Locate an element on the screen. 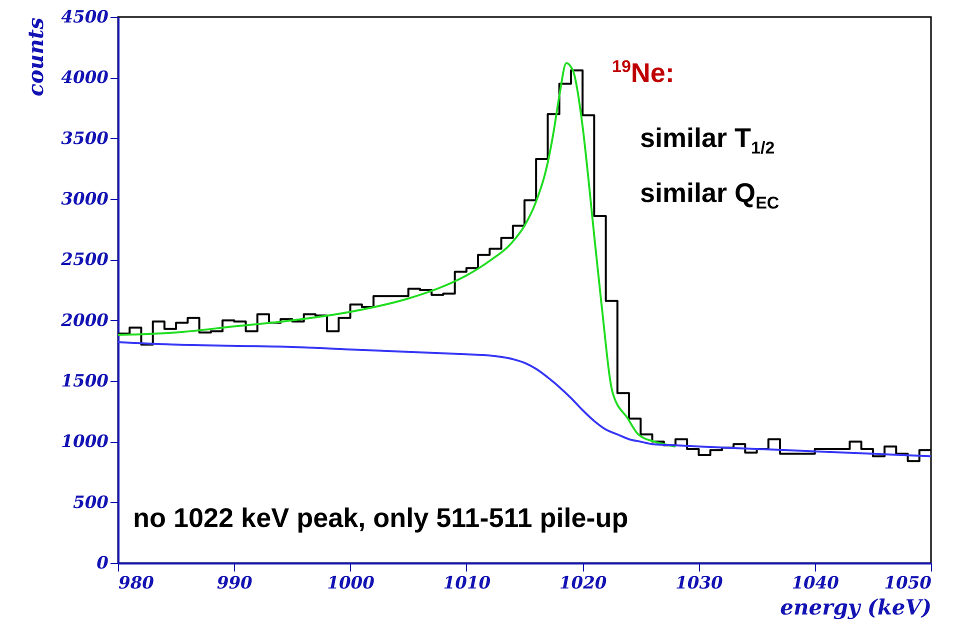  y-tick-label: 3500 is located at coordinates (85, 138).